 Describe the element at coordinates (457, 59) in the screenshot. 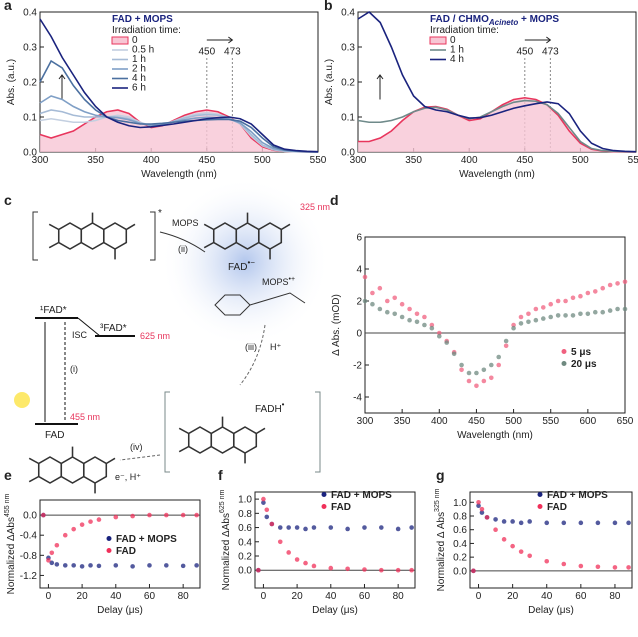

I see `legend-label: 4 h` at that location.